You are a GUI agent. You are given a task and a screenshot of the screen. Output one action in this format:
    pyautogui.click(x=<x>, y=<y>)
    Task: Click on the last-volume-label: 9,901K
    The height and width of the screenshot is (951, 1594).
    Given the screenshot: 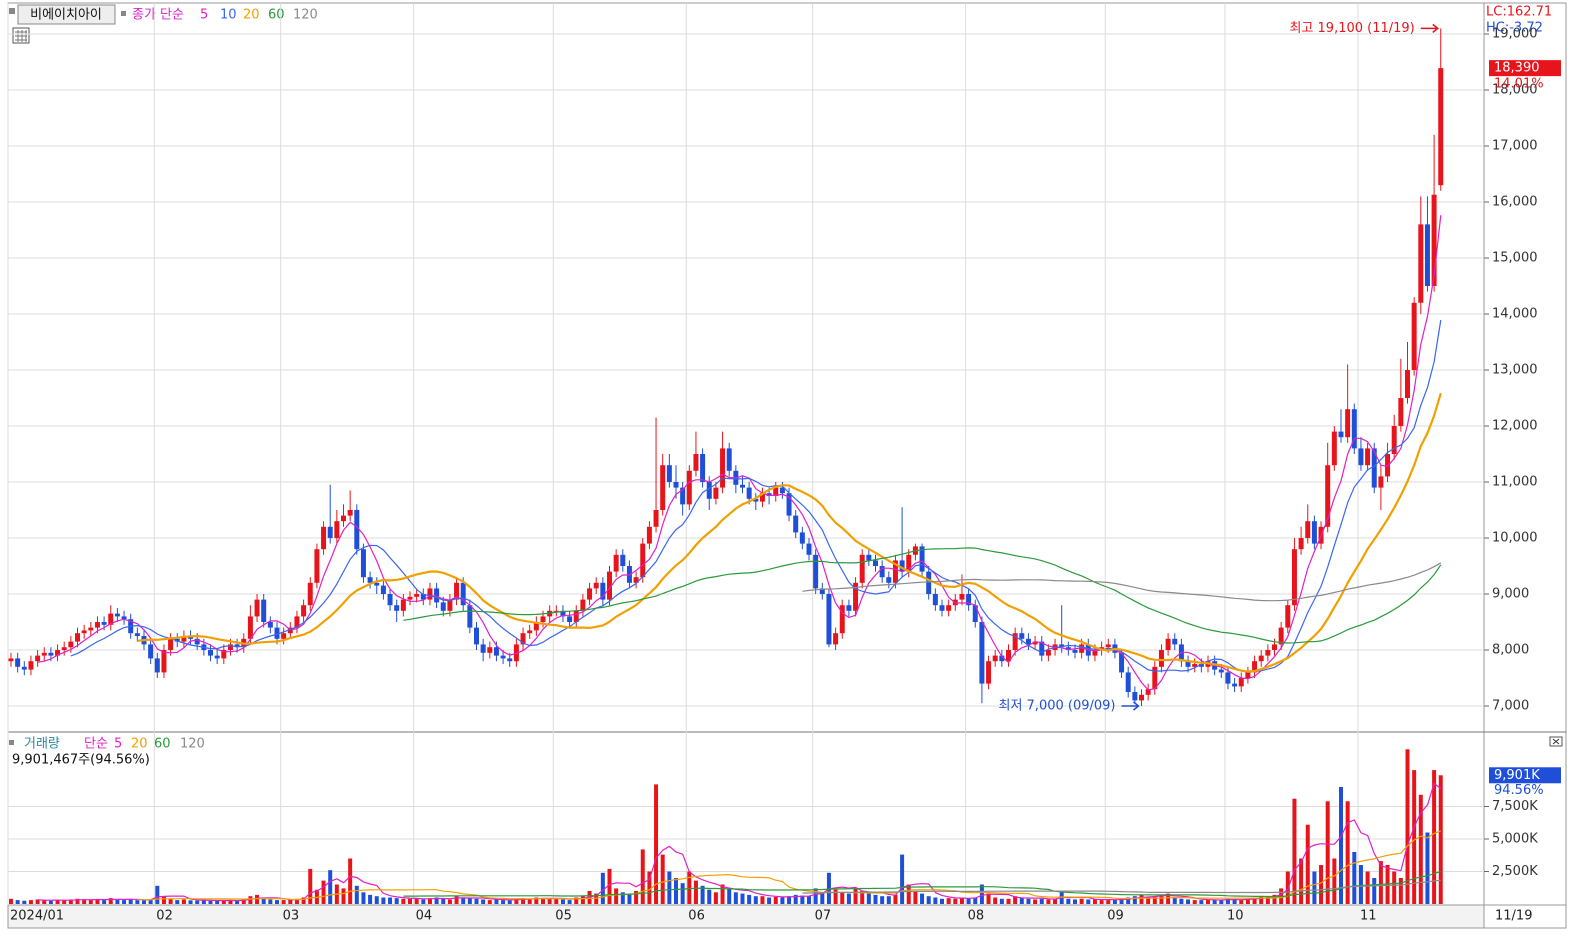 What is the action you would take?
    pyautogui.click(x=1517, y=775)
    